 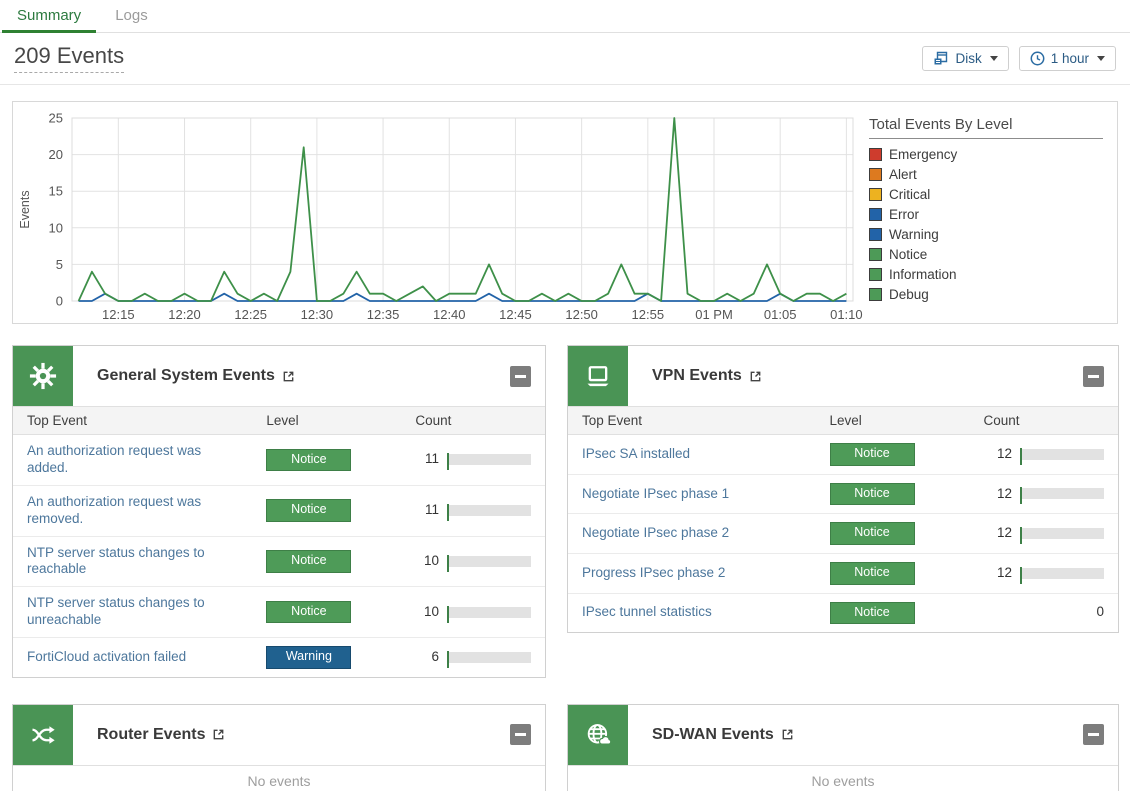 I want to click on level-badge: Warning, so click(x=309, y=657).